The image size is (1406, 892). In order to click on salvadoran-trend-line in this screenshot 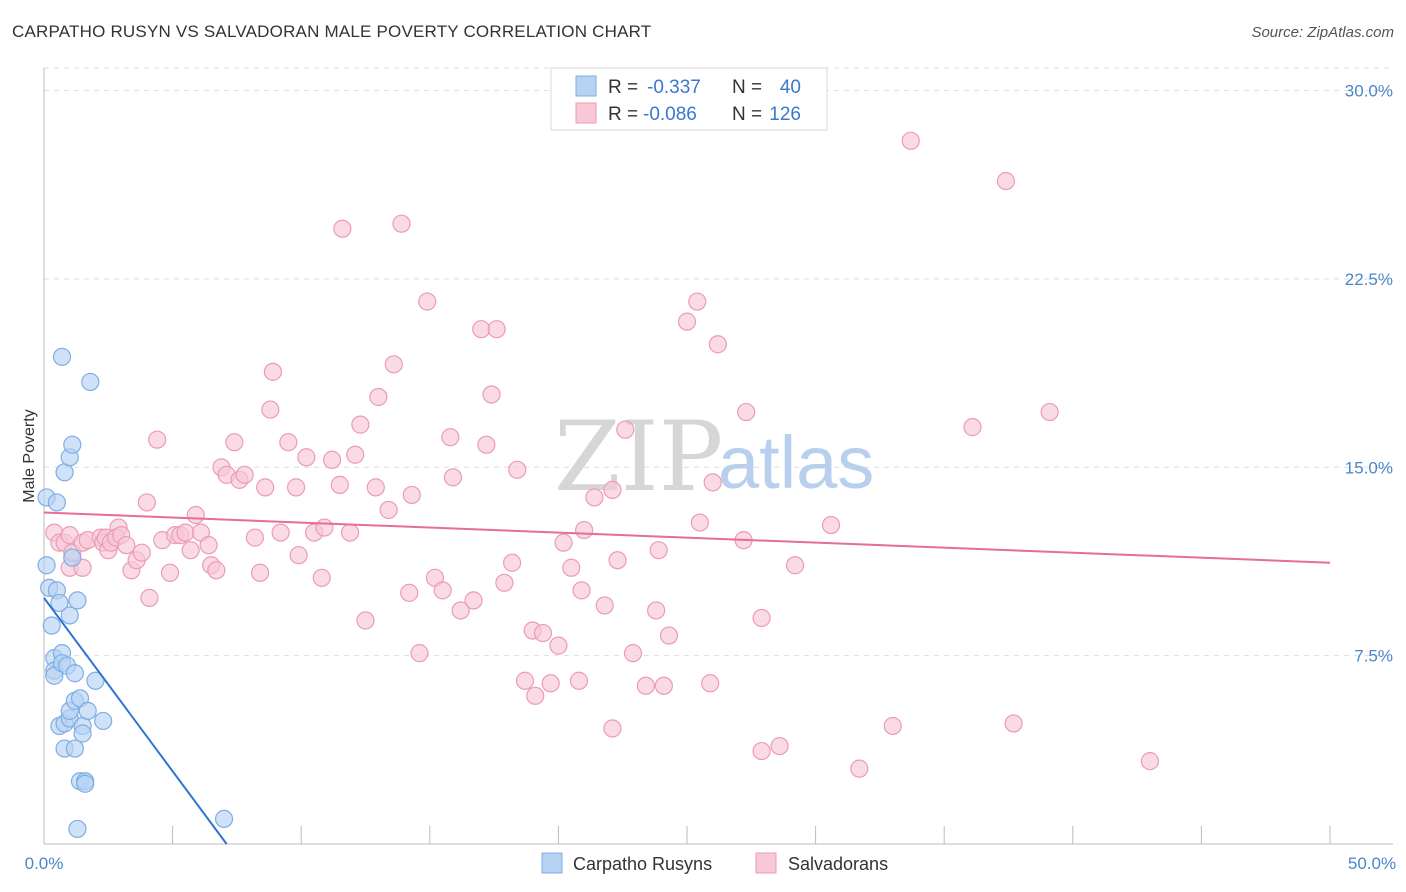, I will do `click(687, 537)`.